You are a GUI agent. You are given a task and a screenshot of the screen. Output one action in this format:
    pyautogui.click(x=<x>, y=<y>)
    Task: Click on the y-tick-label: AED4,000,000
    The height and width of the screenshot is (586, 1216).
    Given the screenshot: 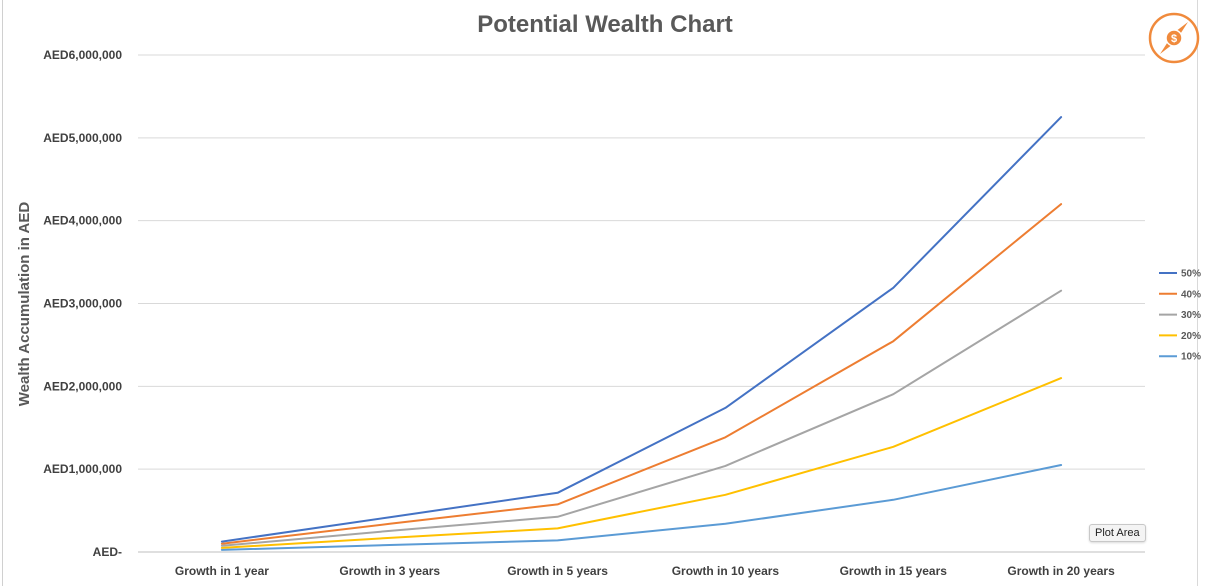 What is the action you would take?
    pyautogui.click(x=82, y=221)
    